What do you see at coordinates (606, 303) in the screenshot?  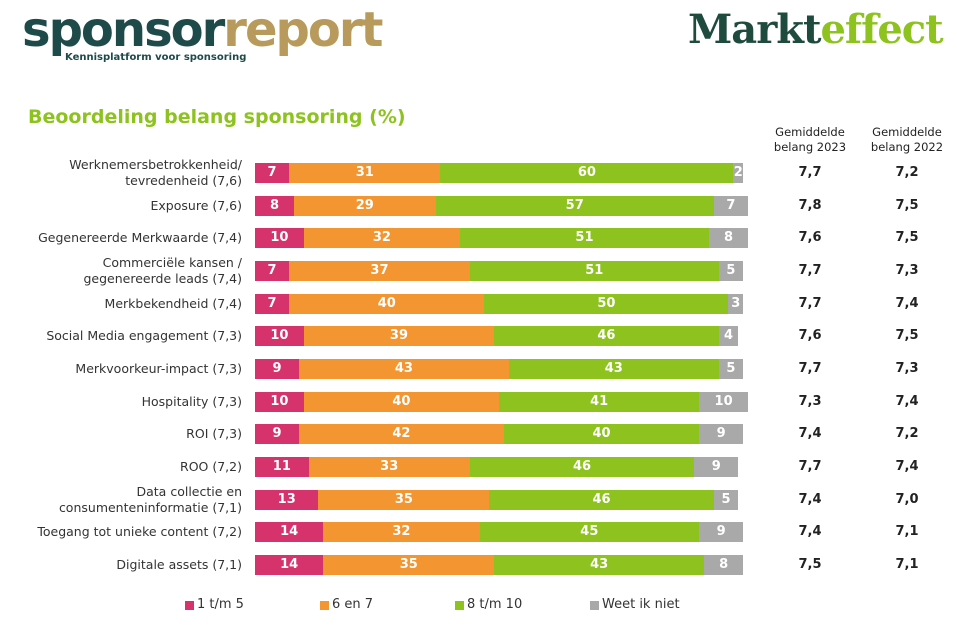 I see `value-label: 50` at bounding box center [606, 303].